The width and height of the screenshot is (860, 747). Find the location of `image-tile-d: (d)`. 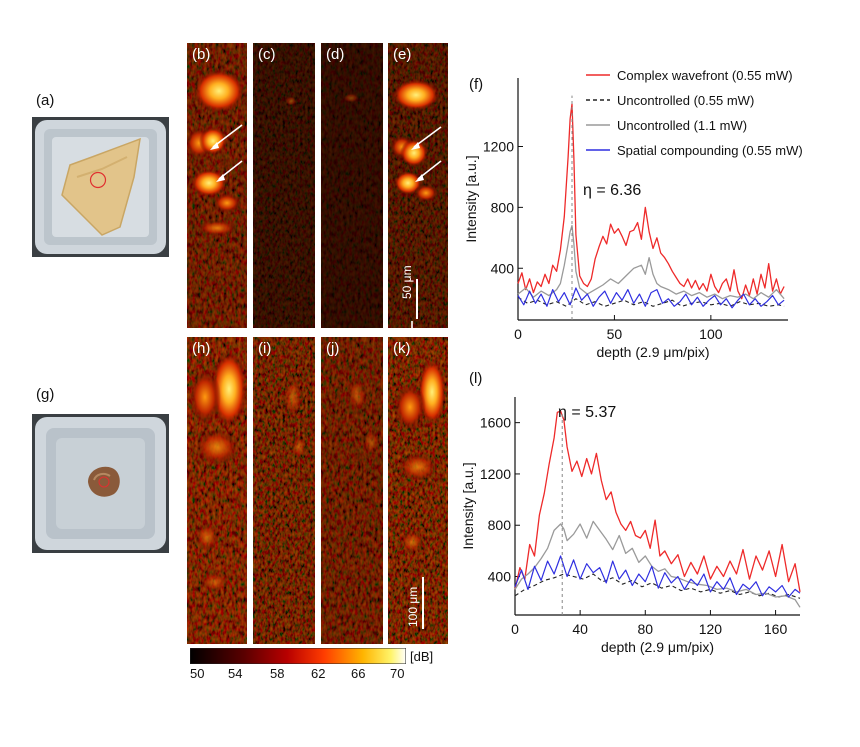

image-tile-d: (d) is located at coordinates (352, 185).